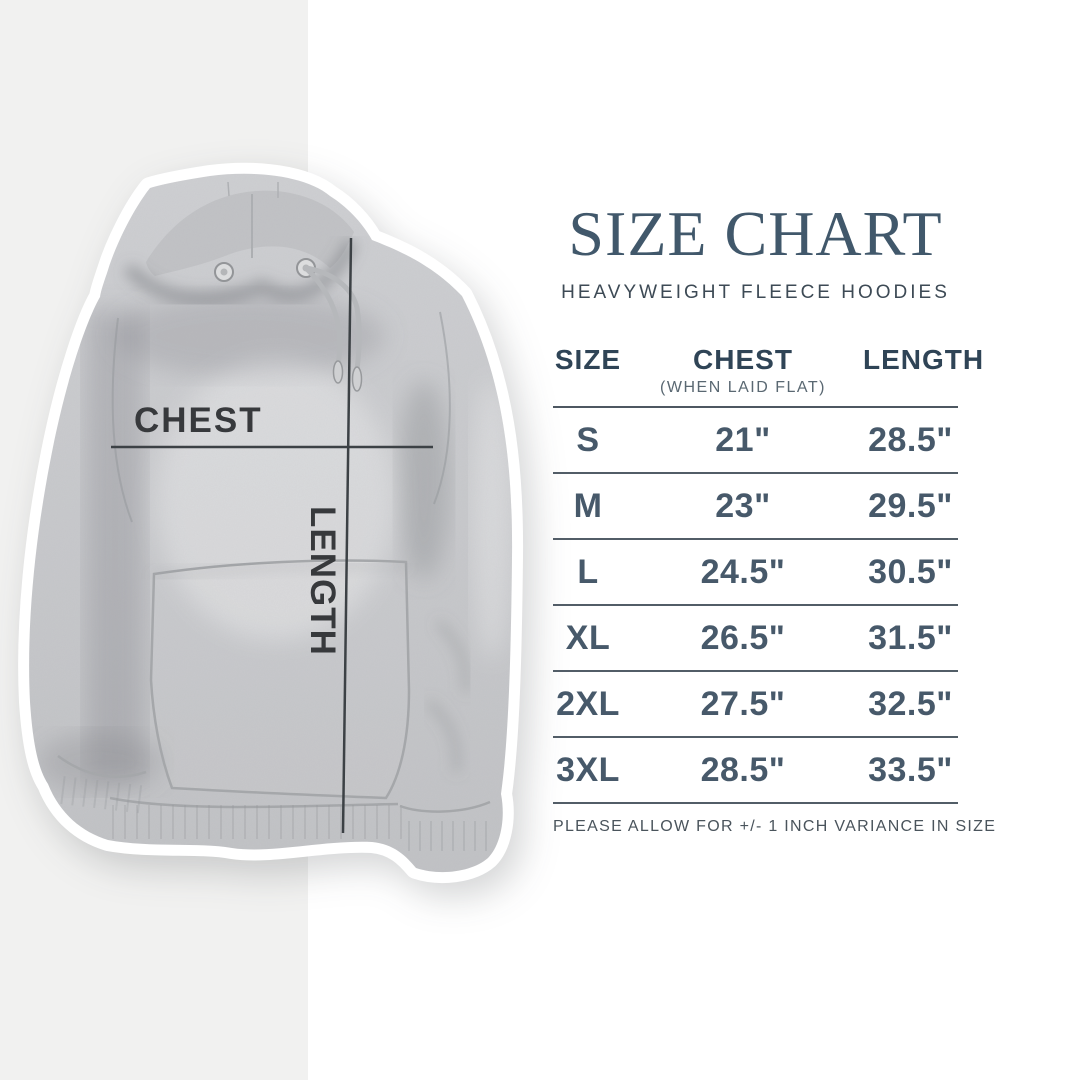 The image size is (1080, 1080). Describe the element at coordinates (588, 505) in the screenshot. I see `cell-size: M` at that location.